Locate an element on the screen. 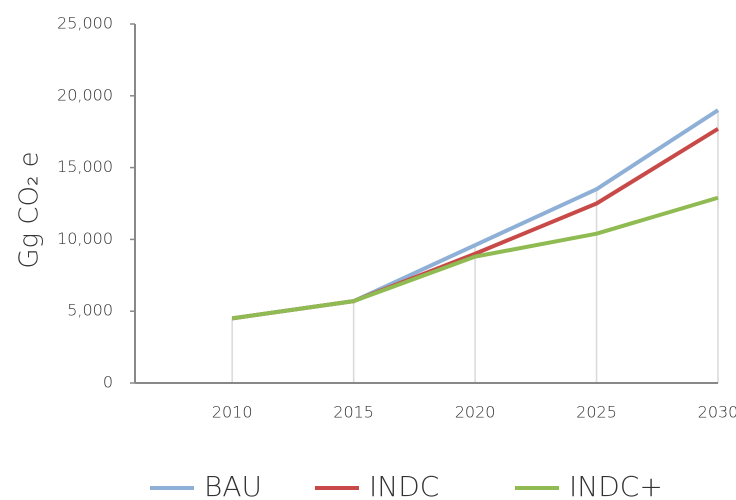 Image resolution: width=736 pixels, height=500 pixels. legend-label: INDC is located at coordinates (404, 485).